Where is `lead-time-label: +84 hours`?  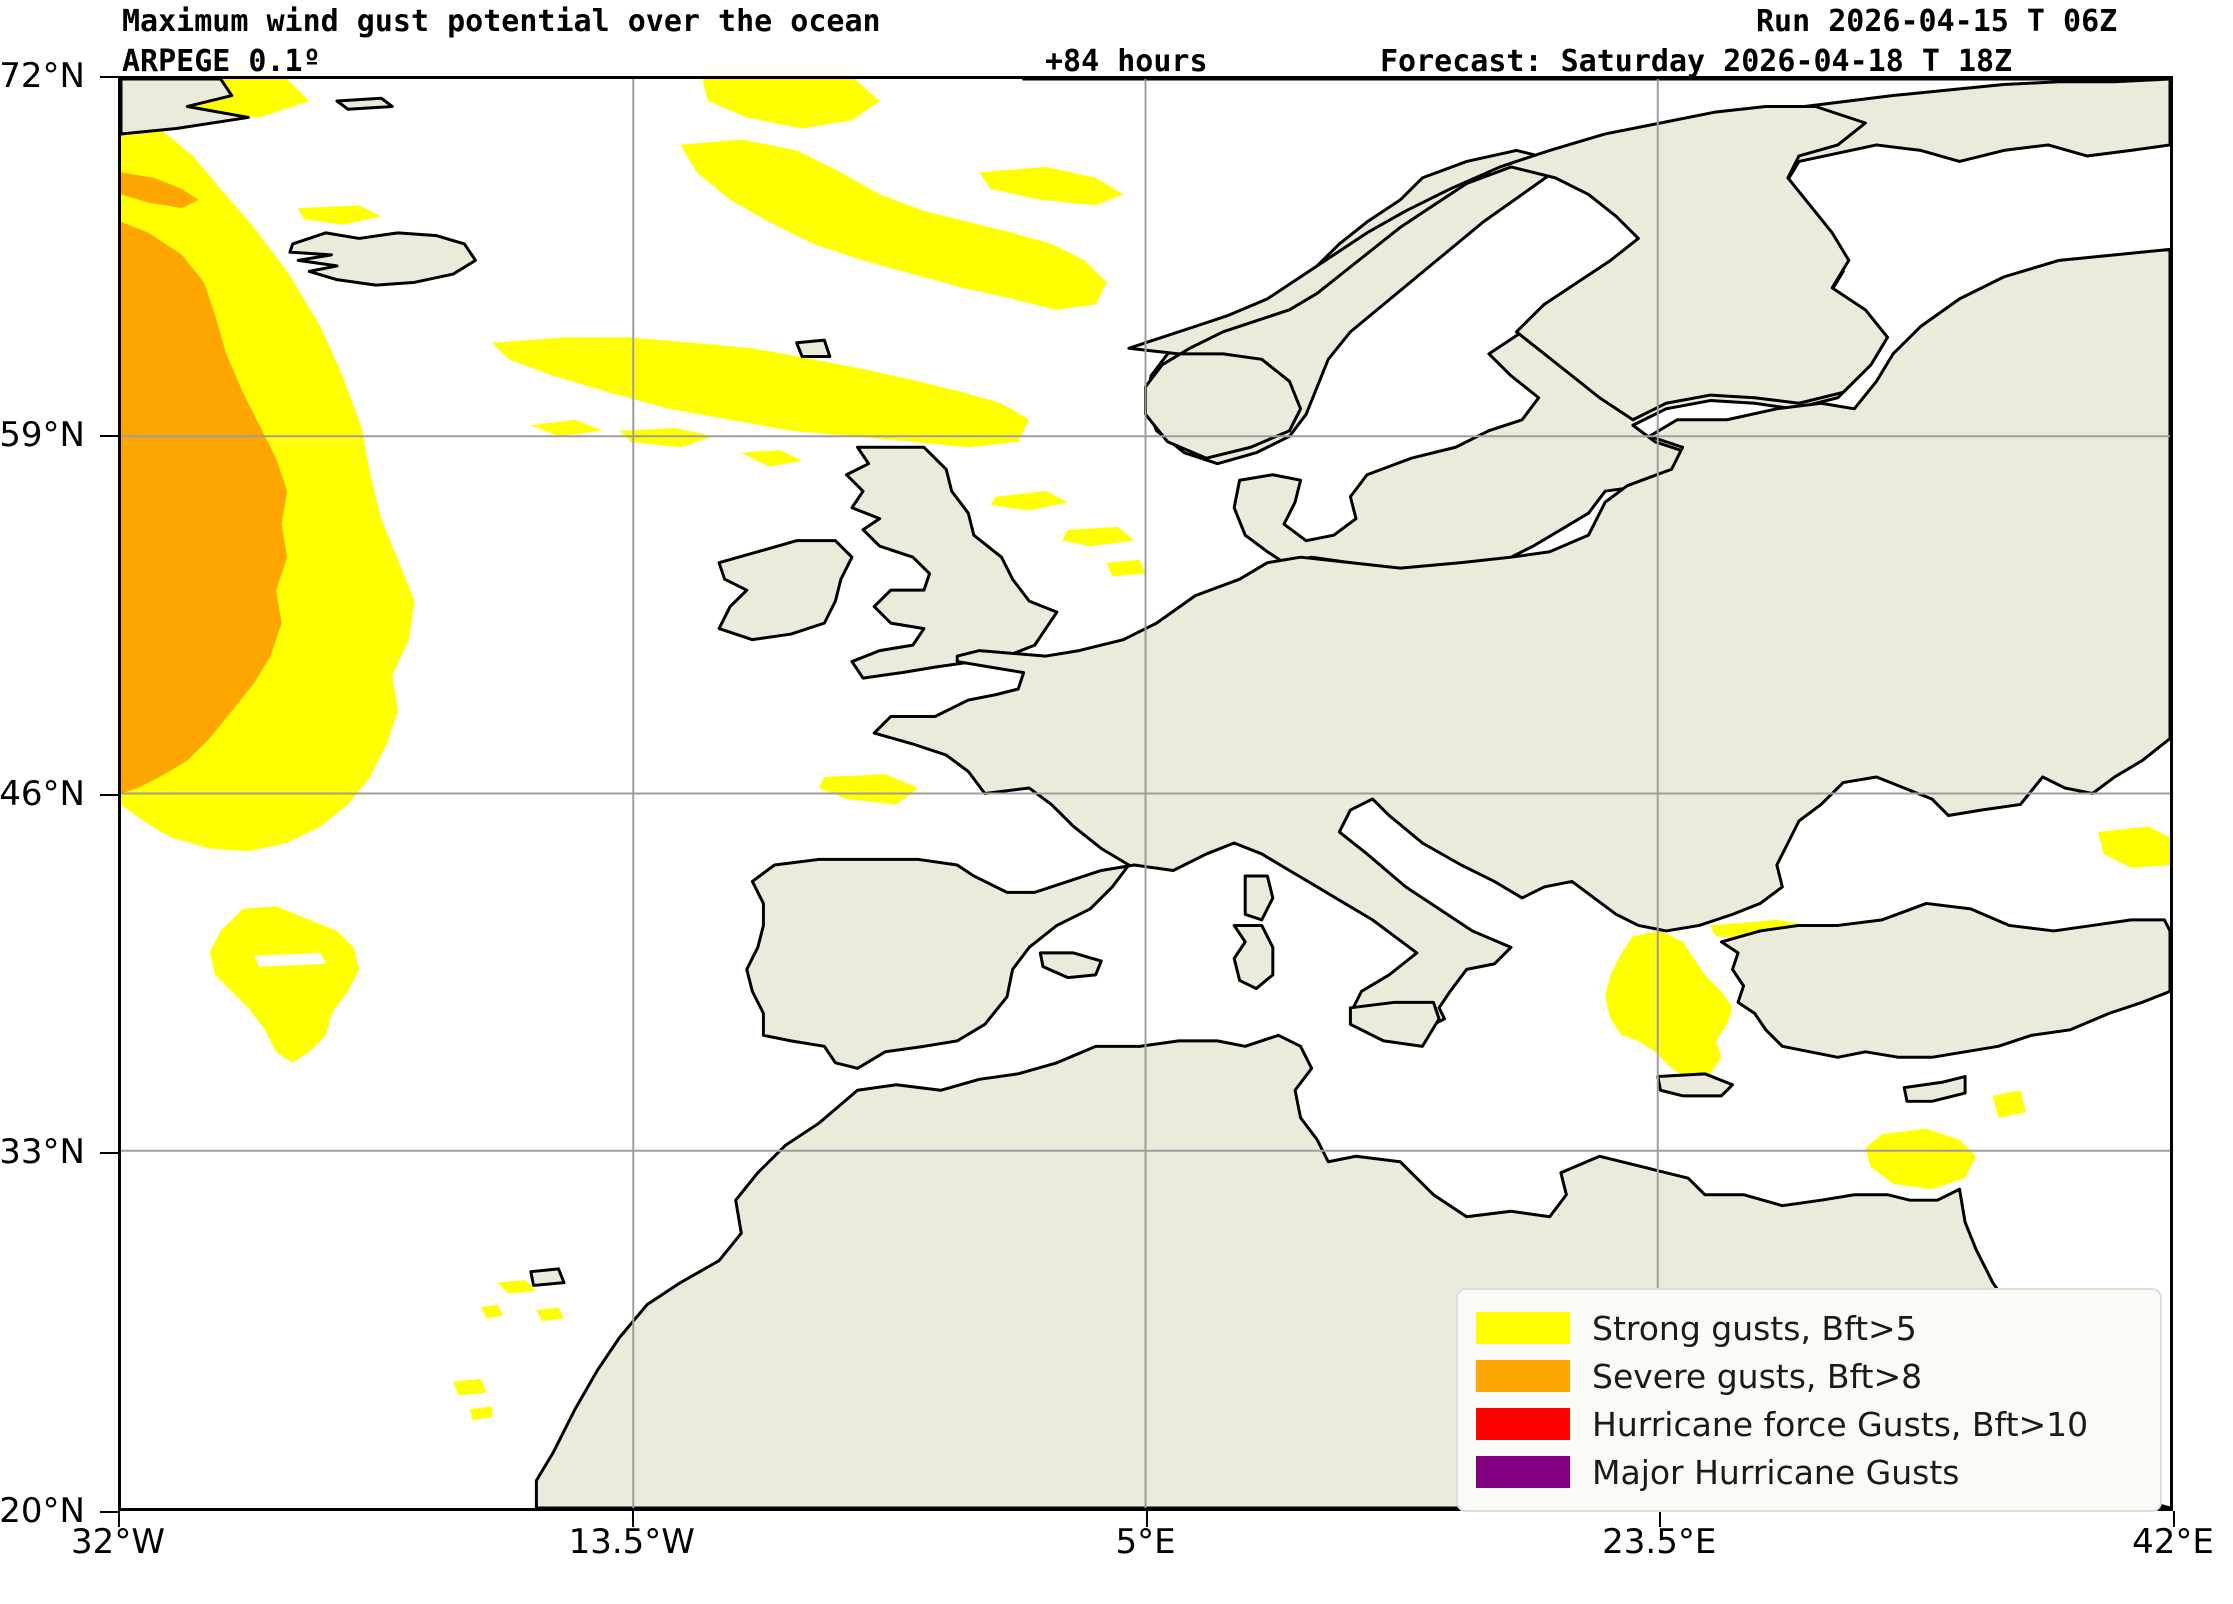
lead-time-label: +84 hours is located at coordinates (1126, 61).